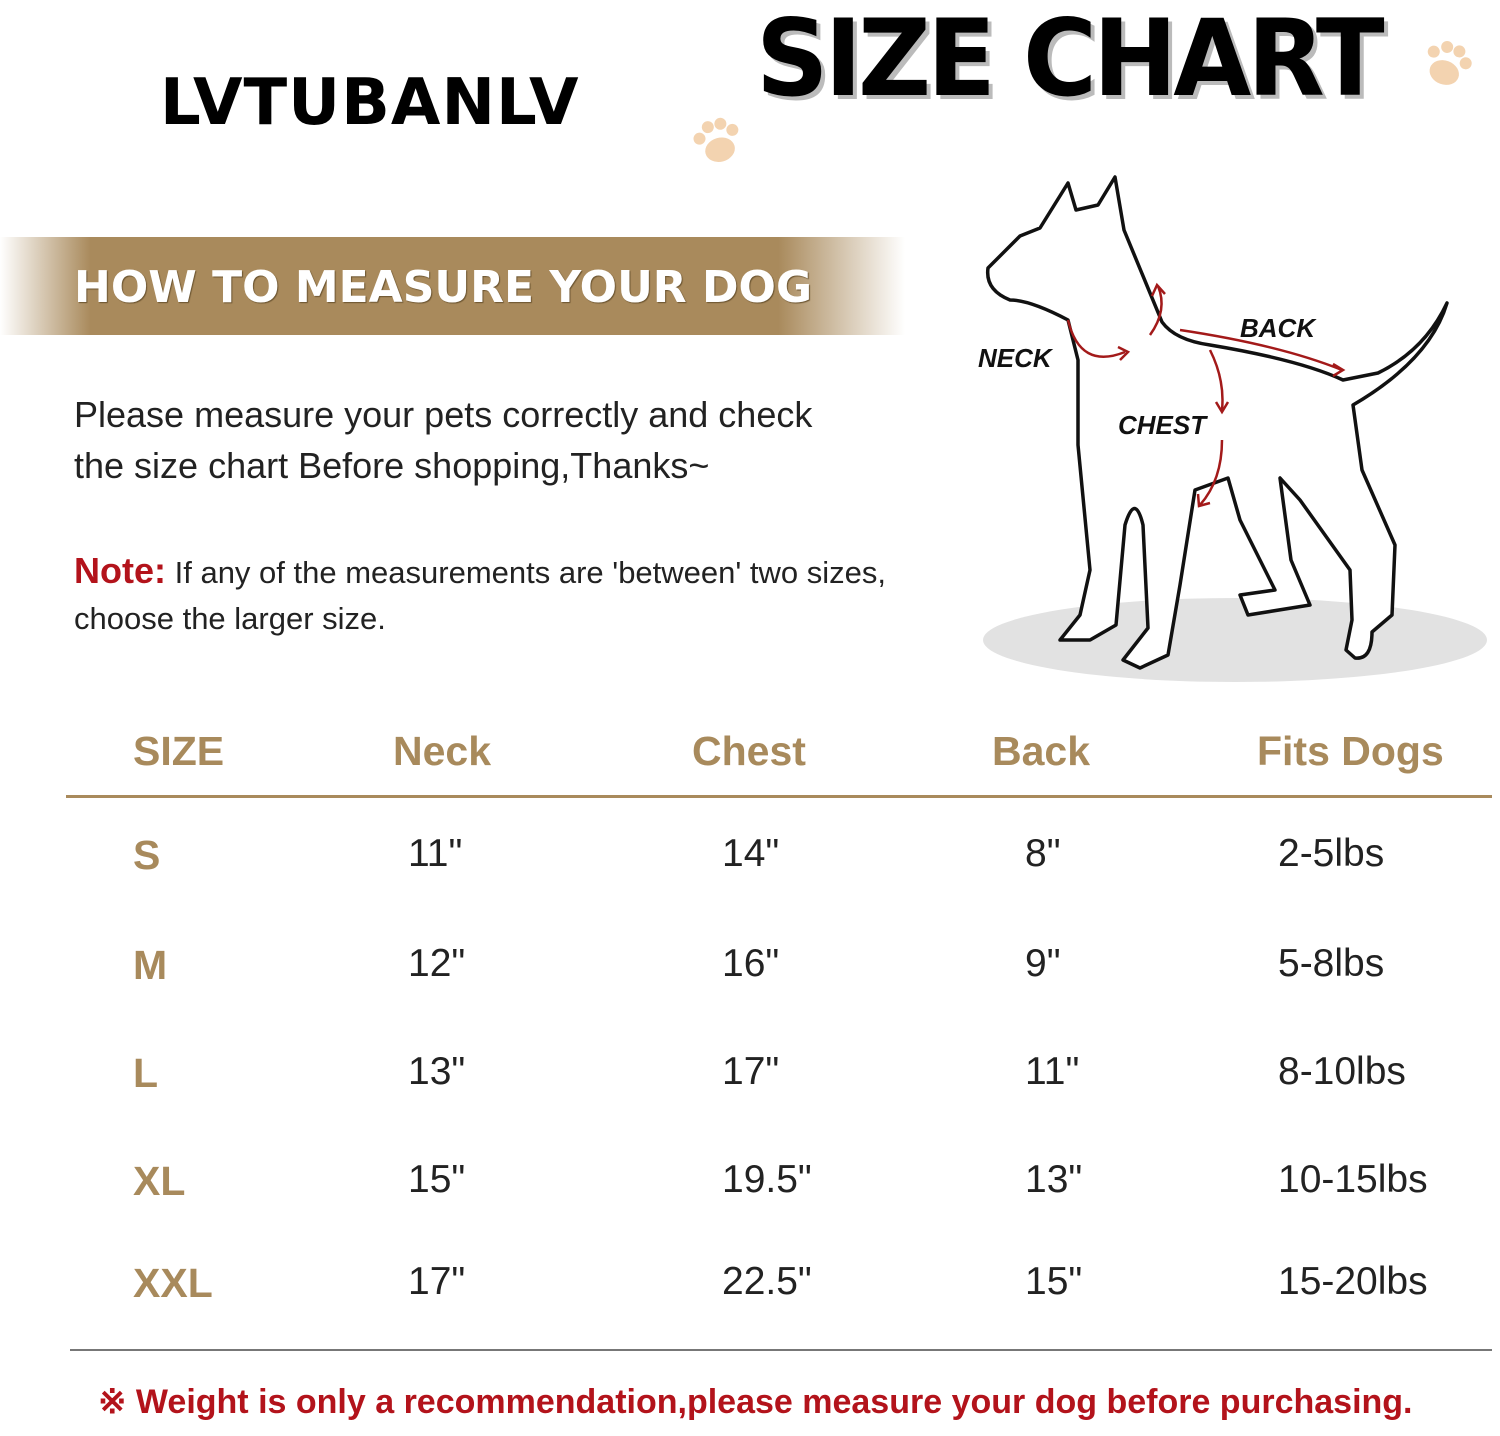  What do you see at coordinates (751, 1071) in the screenshot?
I see `chest-cell: 17"` at bounding box center [751, 1071].